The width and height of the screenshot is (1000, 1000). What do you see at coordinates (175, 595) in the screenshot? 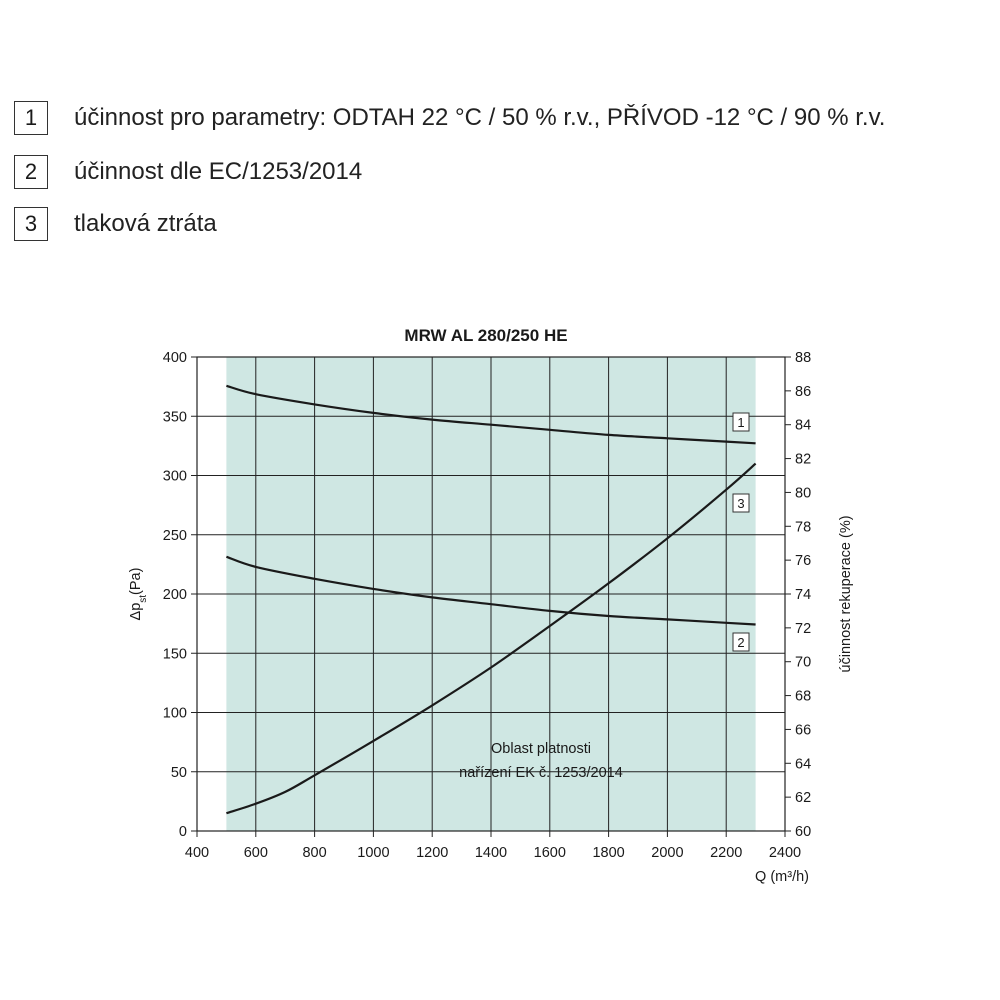
I see `y-left-tick-label: 200` at bounding box center [175, 595].